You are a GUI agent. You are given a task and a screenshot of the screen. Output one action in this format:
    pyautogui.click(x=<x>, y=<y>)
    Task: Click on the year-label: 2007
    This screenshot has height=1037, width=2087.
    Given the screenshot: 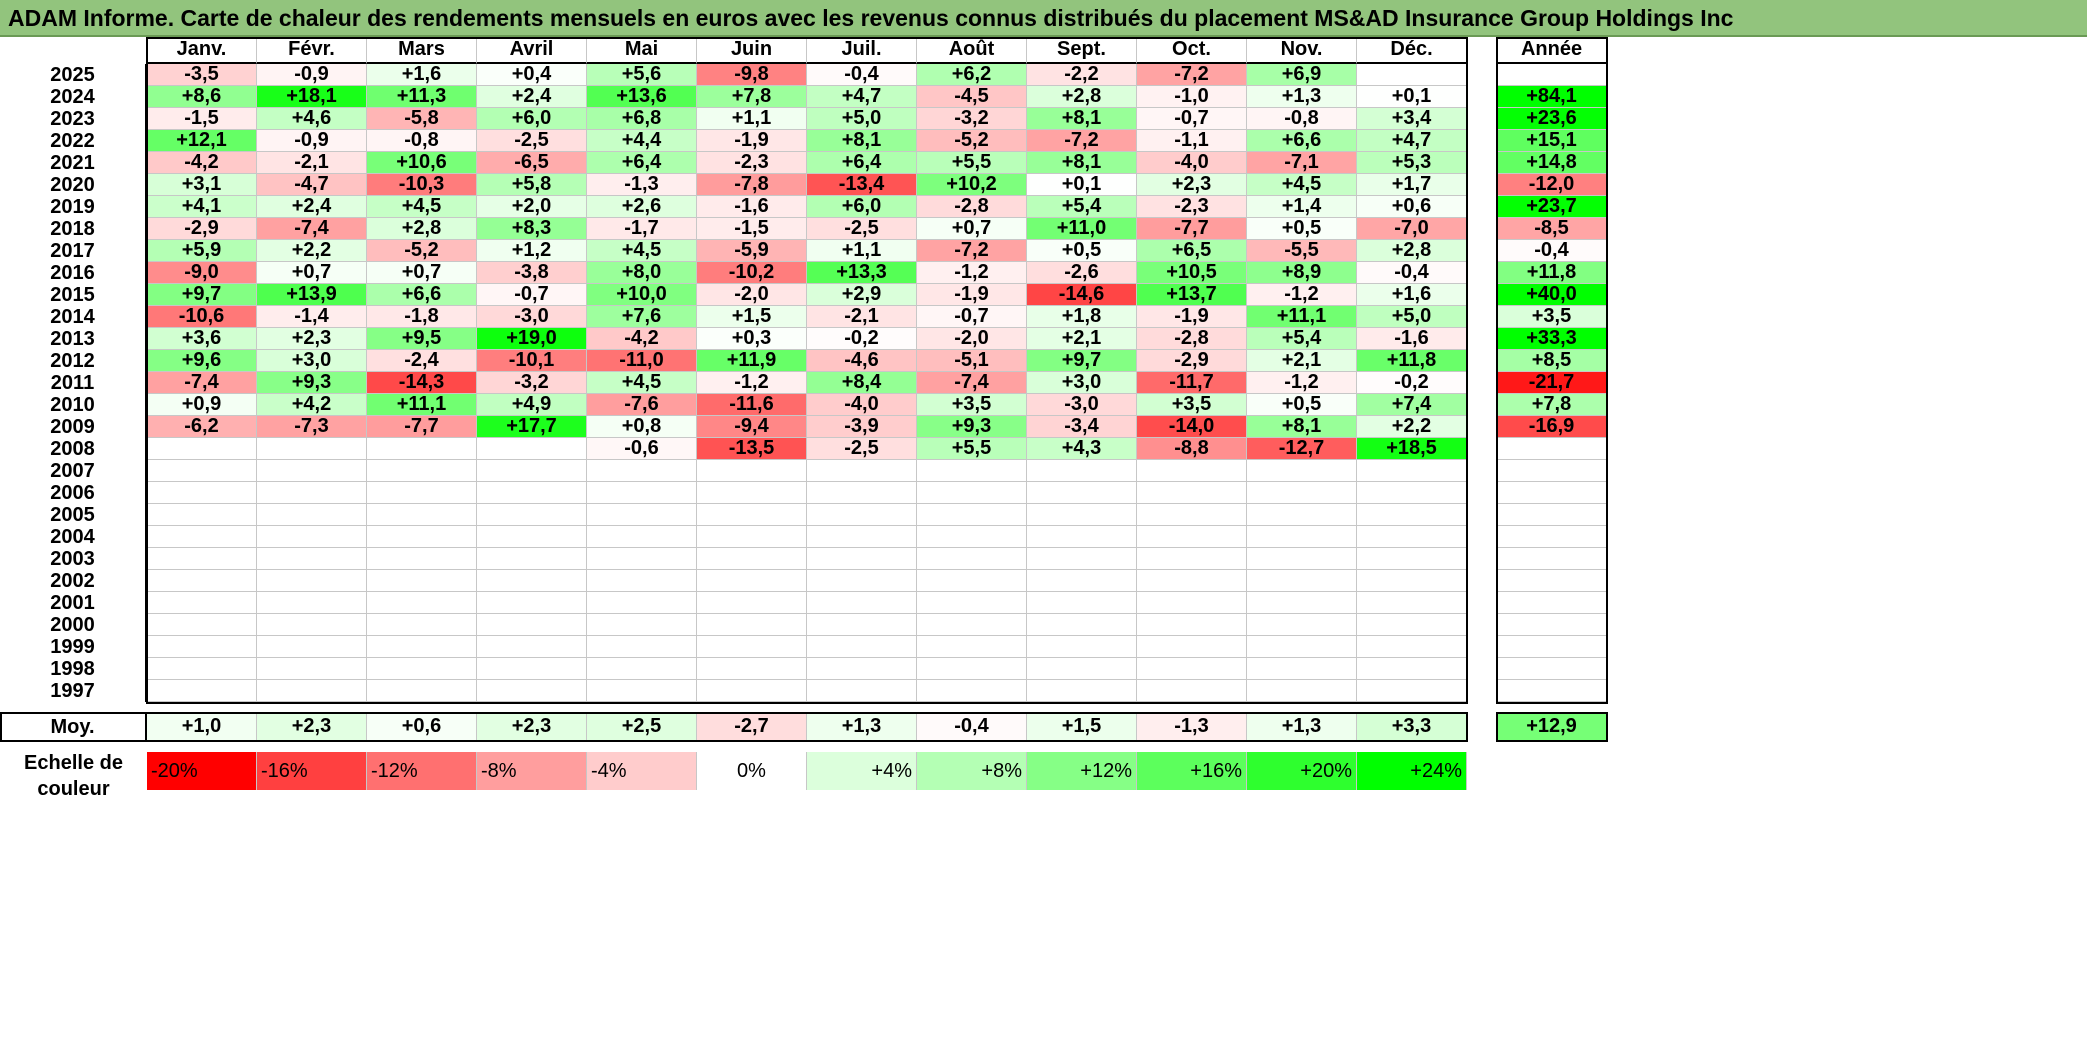 What is the action you would take?
    pyautogui.click(x=73, y=471)
    